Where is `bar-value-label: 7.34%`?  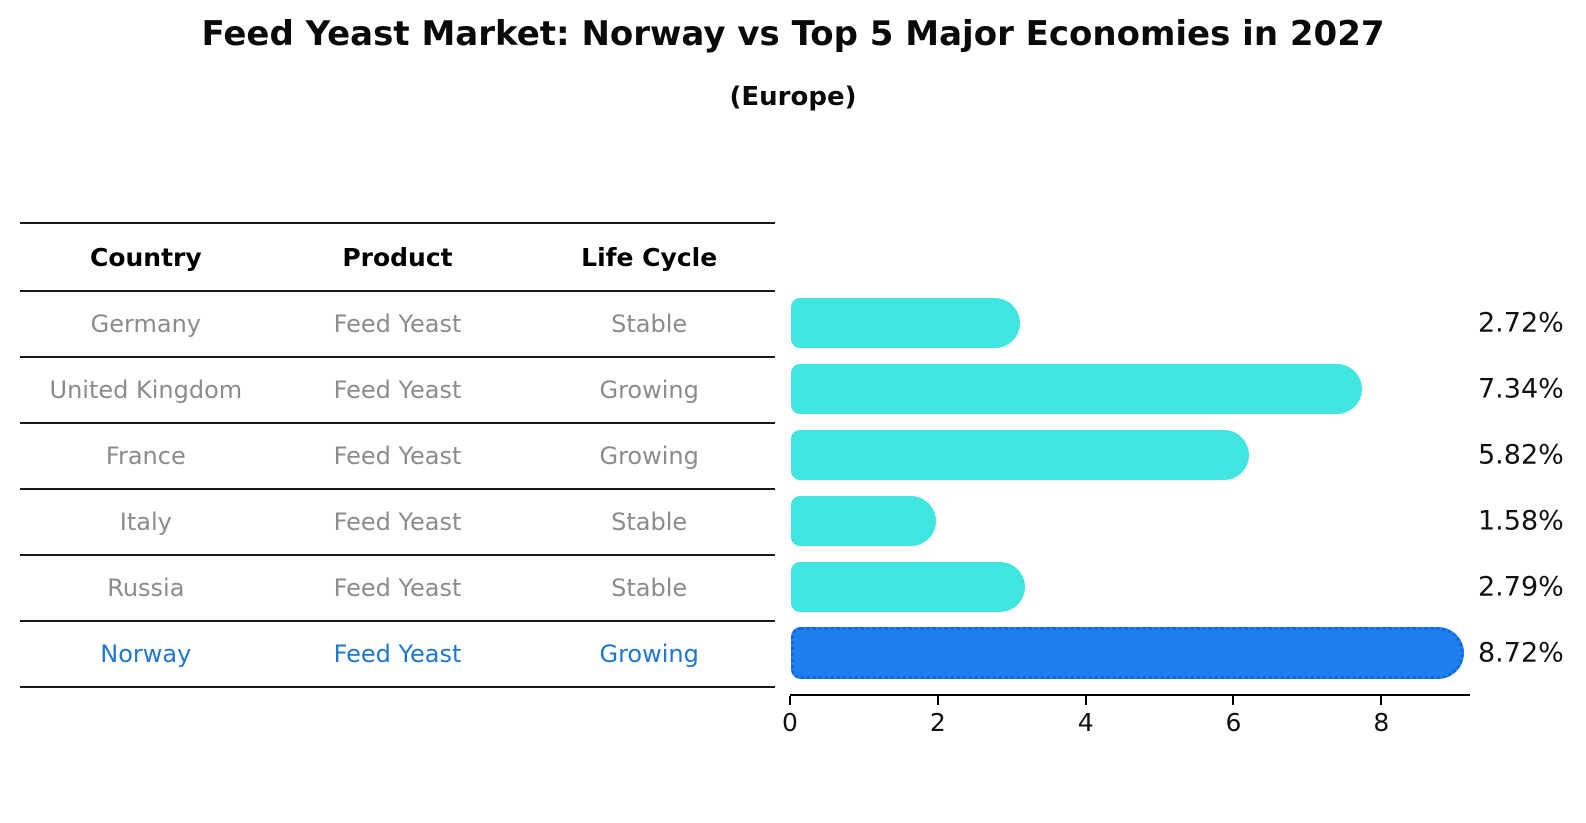
bar-value-label: 7.34% is located at coordinates (1521, 389).